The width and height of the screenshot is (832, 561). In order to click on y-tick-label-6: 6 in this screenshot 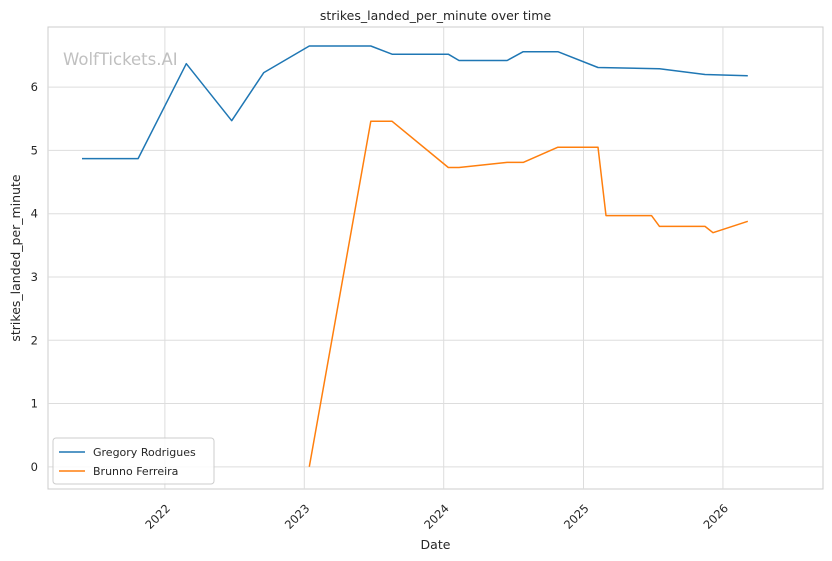, I will do `click(34, 87)`.